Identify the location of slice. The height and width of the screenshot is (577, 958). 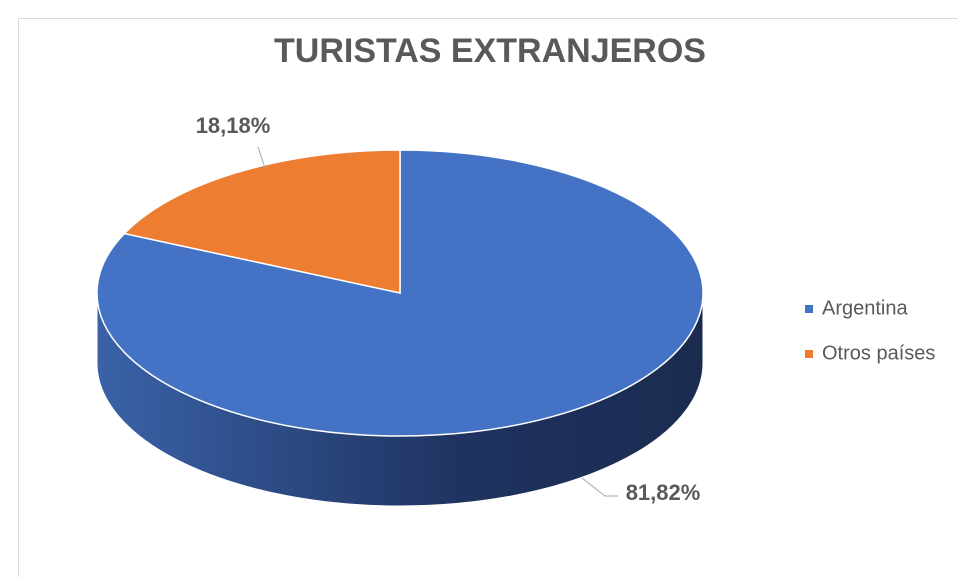
(261, 221).